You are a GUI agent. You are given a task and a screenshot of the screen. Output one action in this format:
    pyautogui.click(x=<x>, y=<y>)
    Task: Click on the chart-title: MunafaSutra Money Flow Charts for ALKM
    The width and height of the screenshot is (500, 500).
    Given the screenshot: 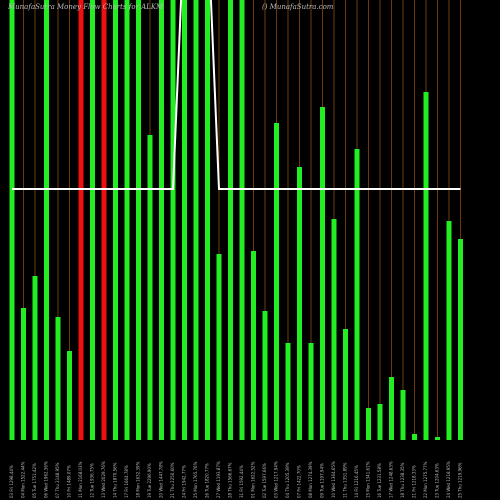 What is the action you would take?
    pyautogui.click(x=85, y=7)
    